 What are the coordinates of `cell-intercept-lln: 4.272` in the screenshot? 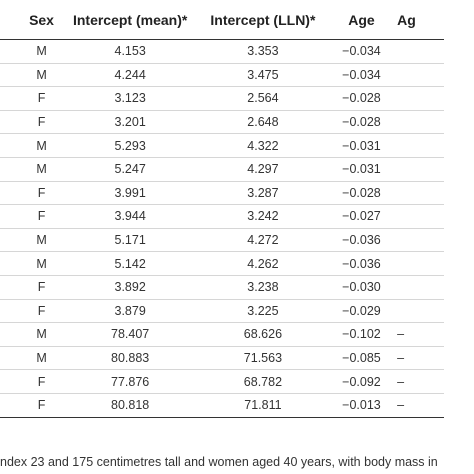 It's located at (263, 240).